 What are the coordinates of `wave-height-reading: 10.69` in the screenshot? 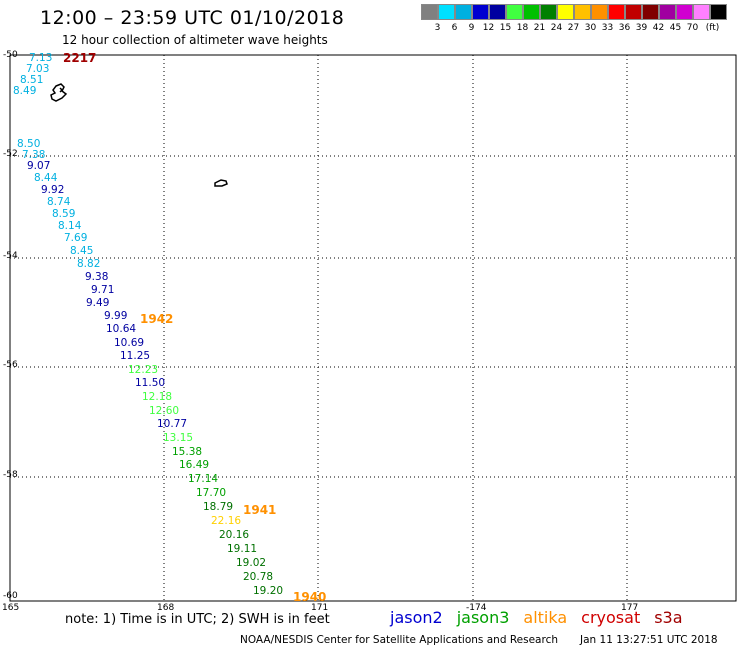 It's located at (129, 343).